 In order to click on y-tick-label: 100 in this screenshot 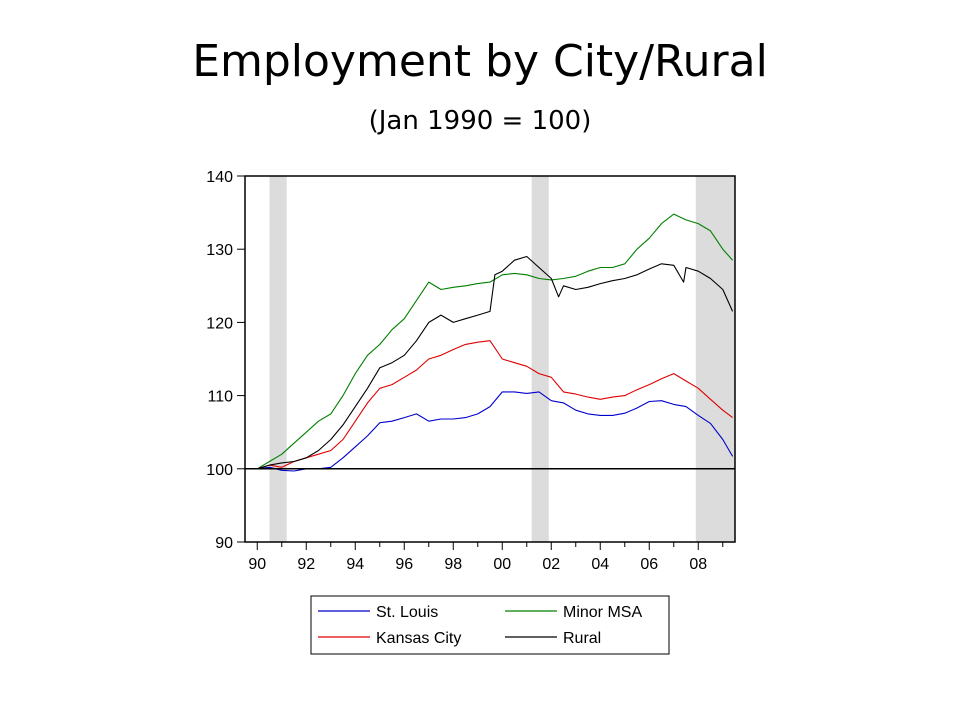, I will do `click(219, 470)`.